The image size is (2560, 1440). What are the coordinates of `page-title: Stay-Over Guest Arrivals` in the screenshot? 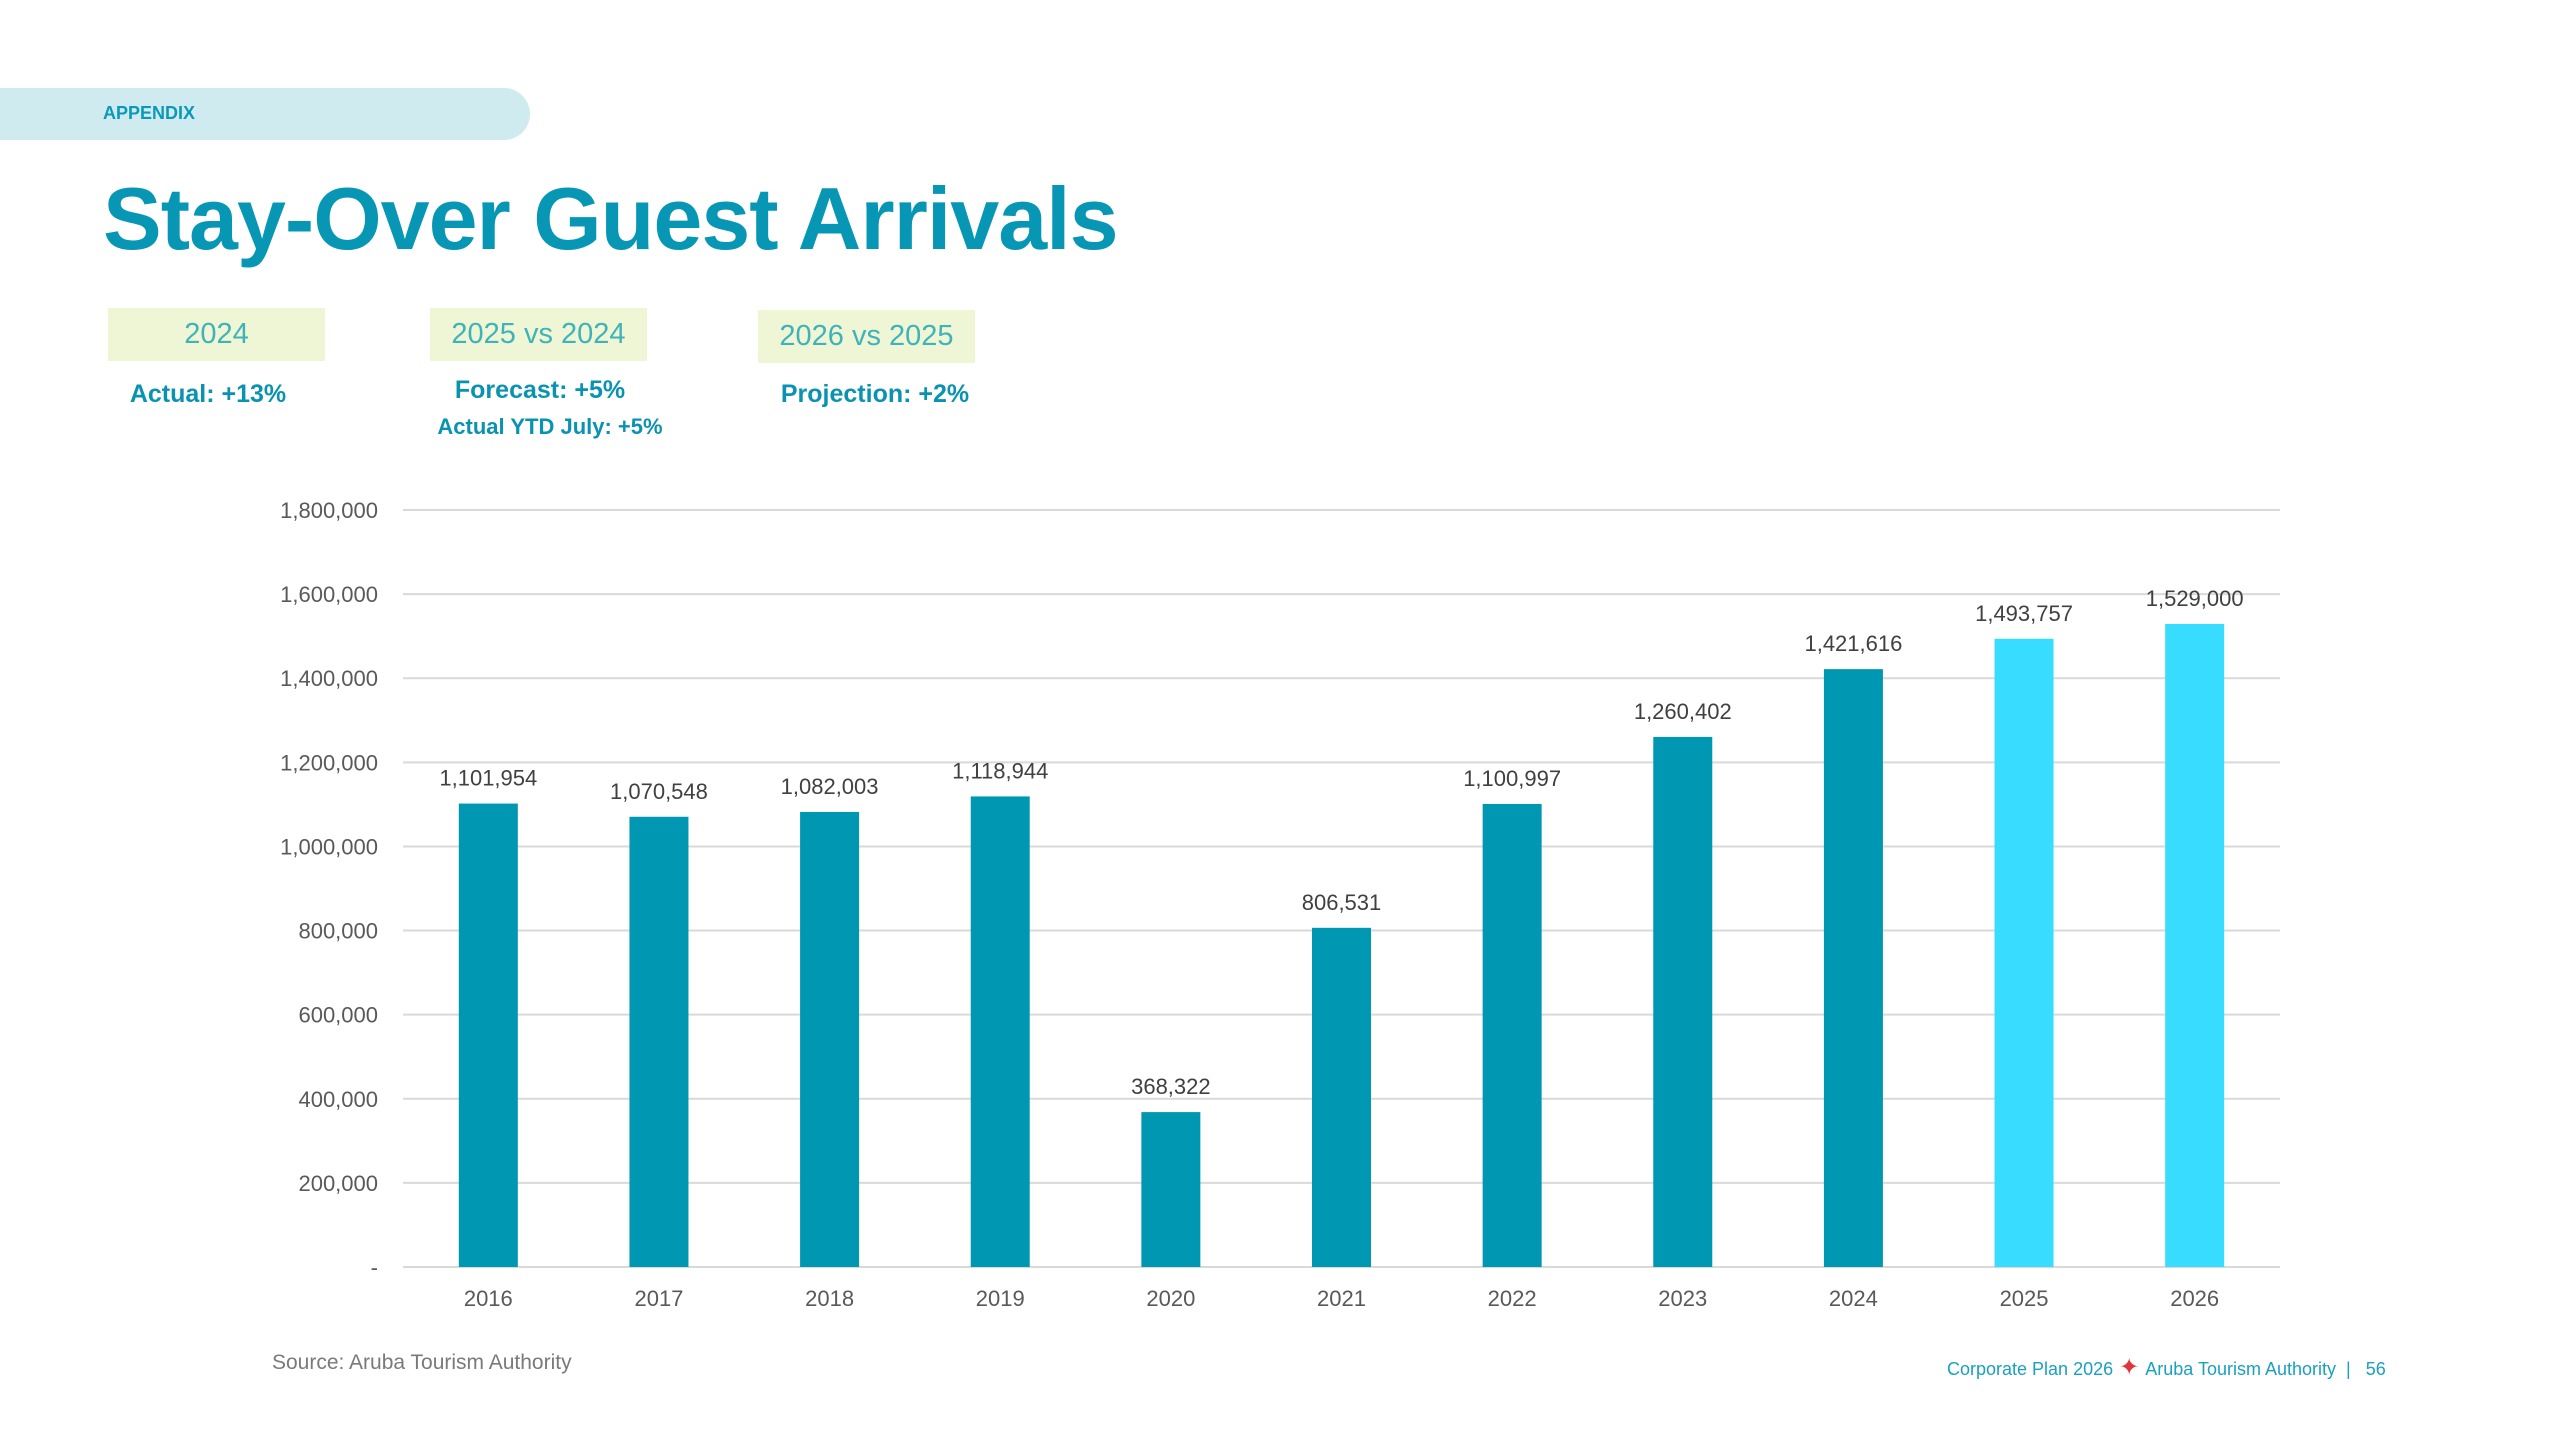 It's located at (611, 218).